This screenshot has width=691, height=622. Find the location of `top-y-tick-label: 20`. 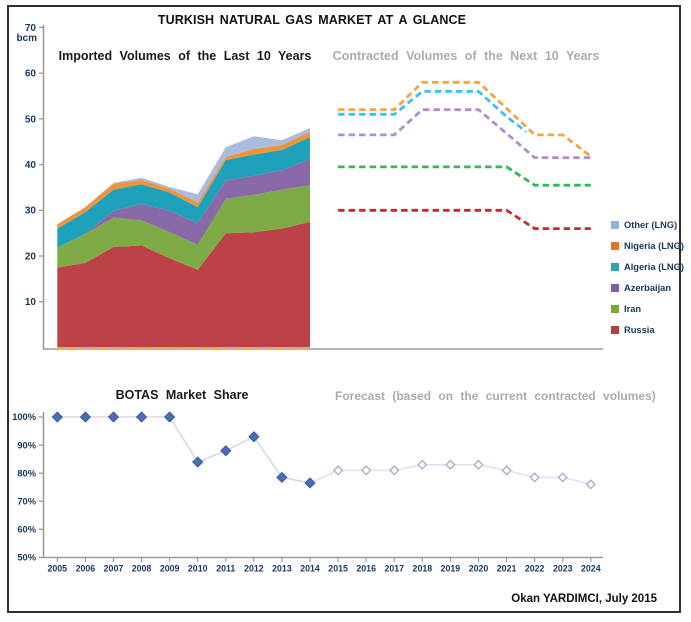

top-y-tick-label: 20 is located at coordinates (31, 256).